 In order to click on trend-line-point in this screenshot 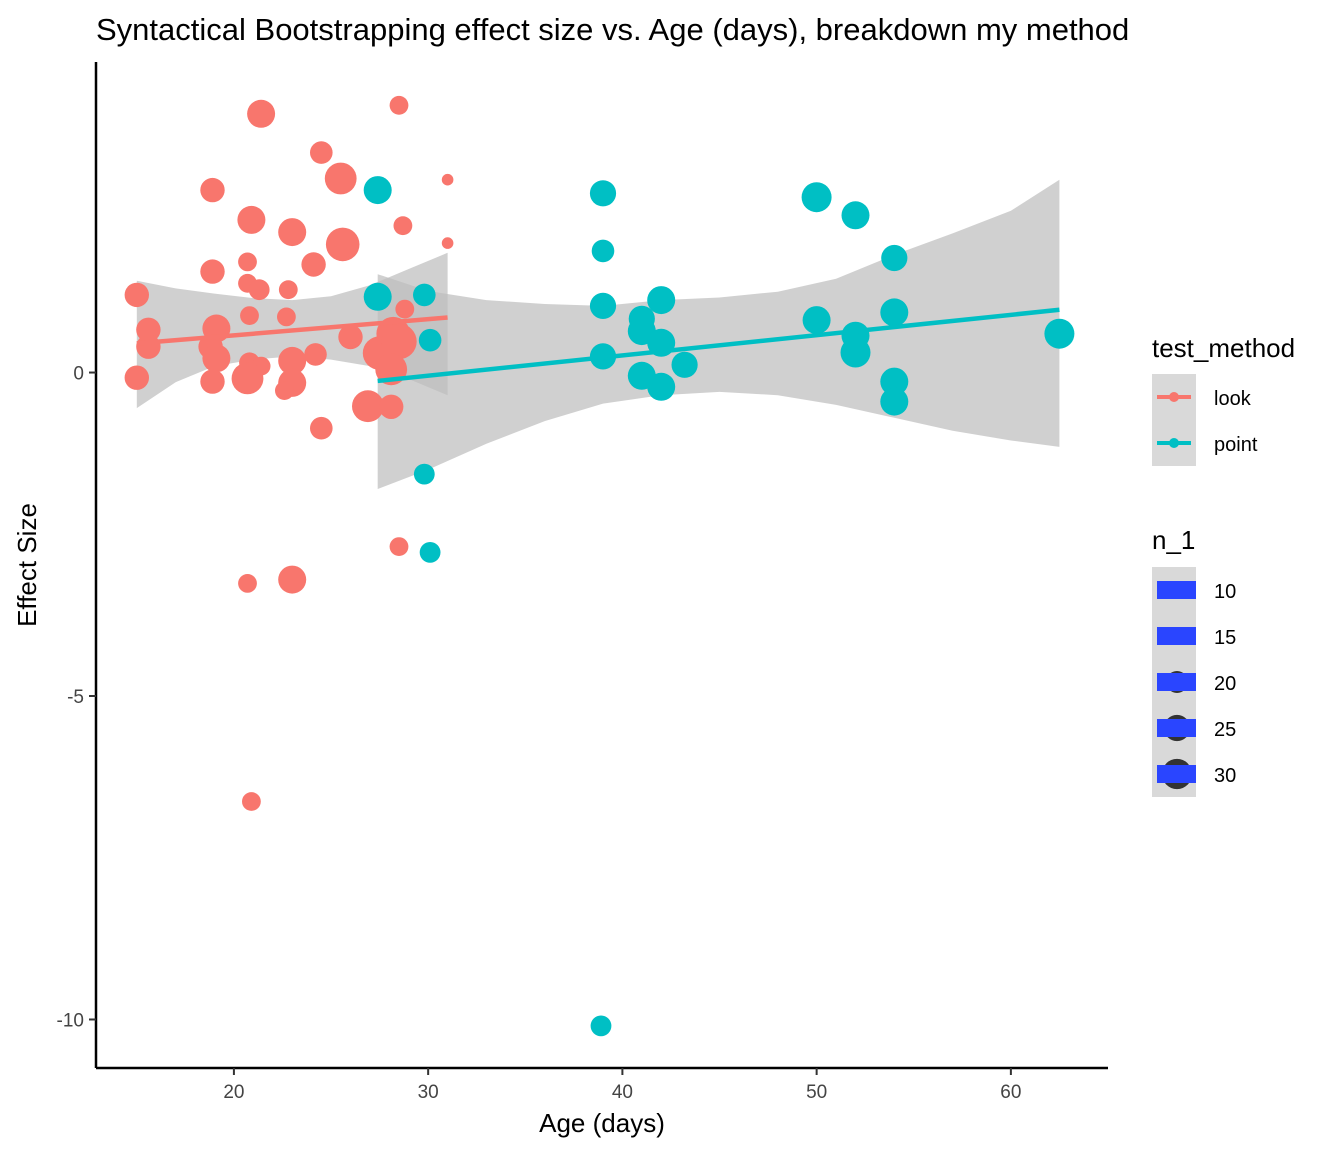, I will do `click(718, 345)`.